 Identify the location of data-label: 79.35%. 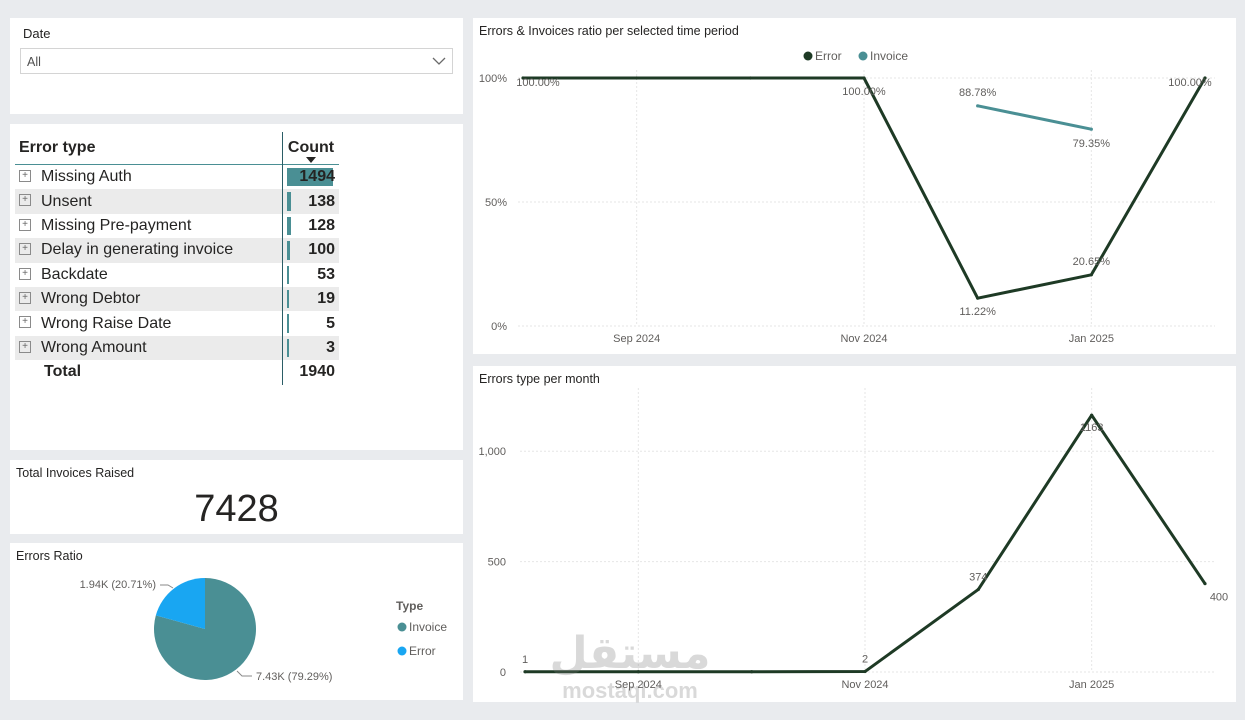
(1092, 144).